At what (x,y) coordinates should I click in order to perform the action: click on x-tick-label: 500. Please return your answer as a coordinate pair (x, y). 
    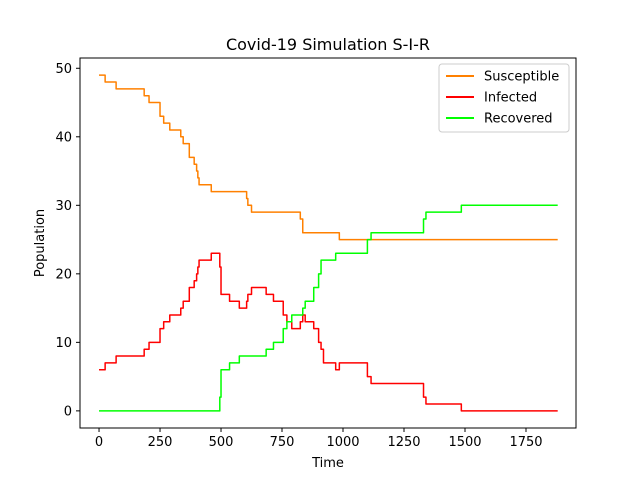
    Looking at the image, I should click on (221, 442).